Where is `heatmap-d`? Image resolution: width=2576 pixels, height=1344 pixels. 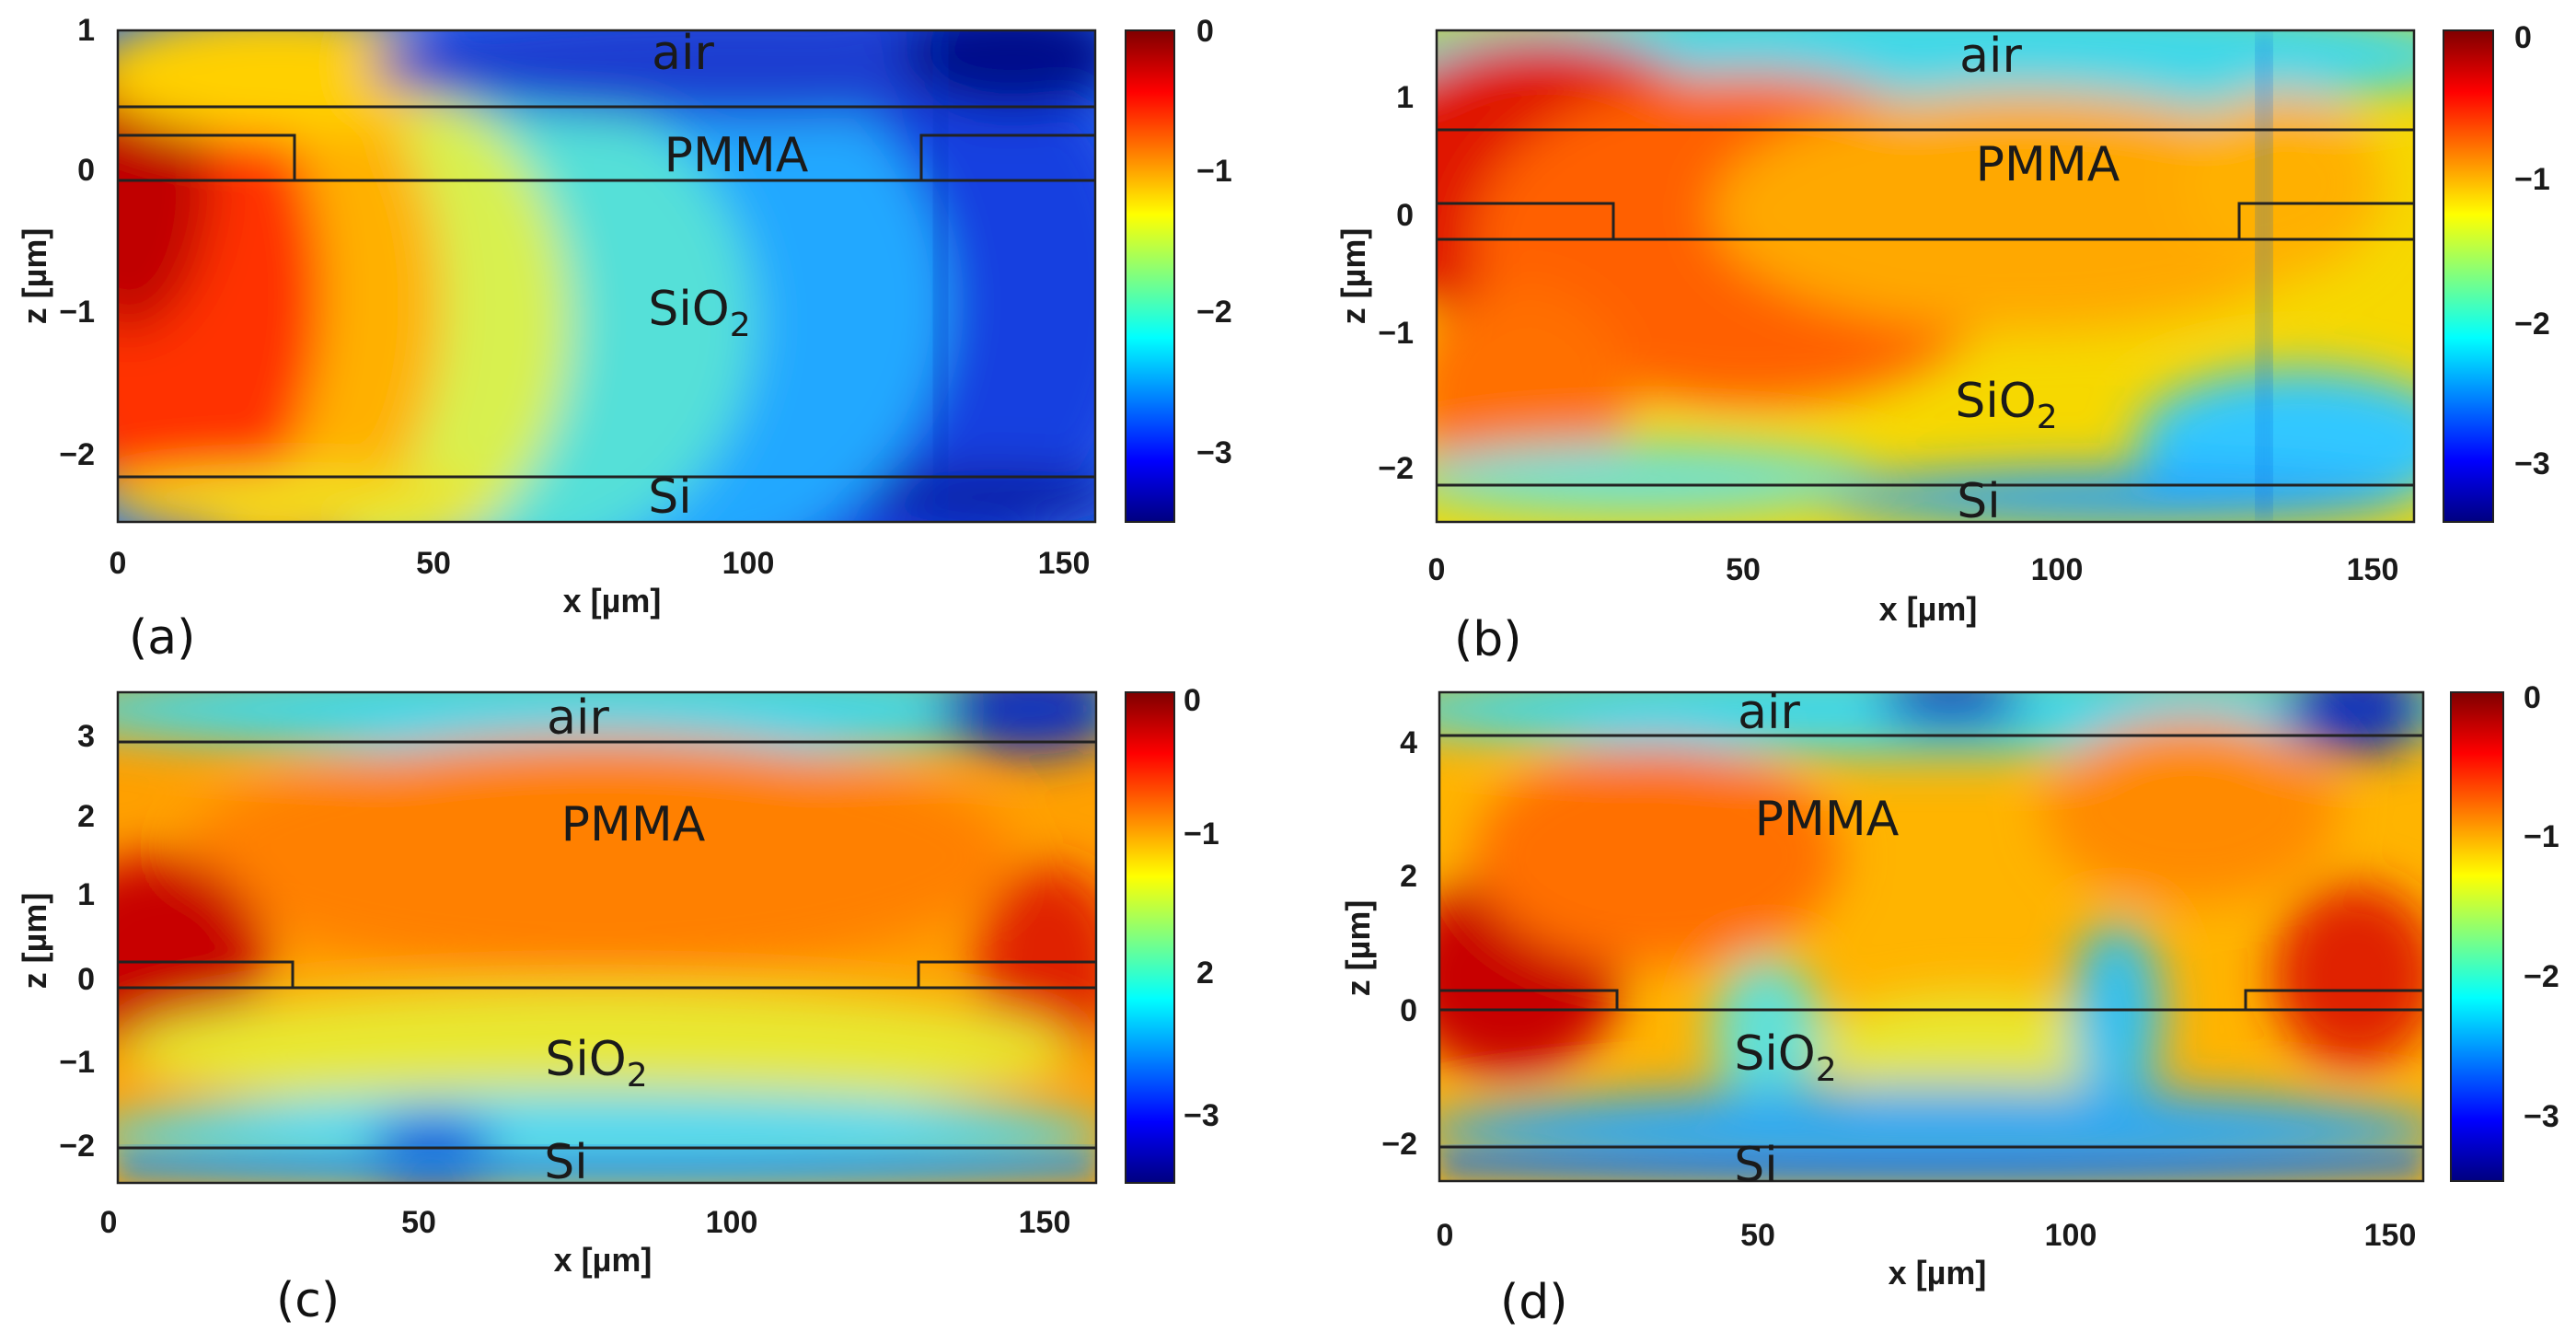 heatmap-d is located at coordinates (1931, 936).